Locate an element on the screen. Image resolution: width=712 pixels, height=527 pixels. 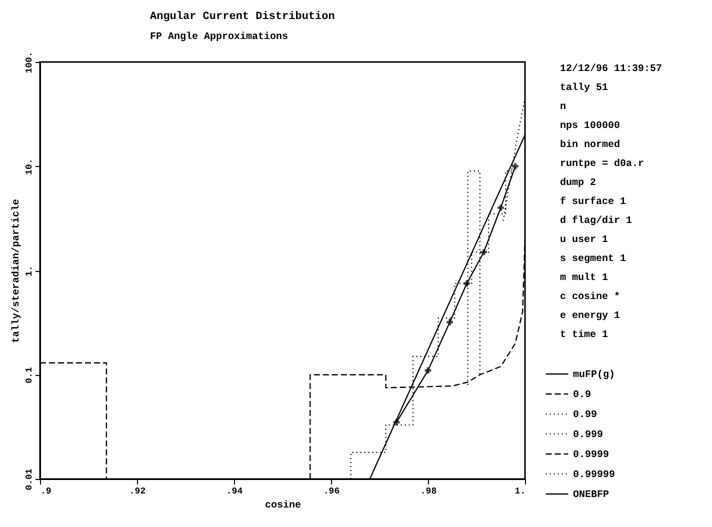
text: nps 100000 is located at coordinates (591, 127).